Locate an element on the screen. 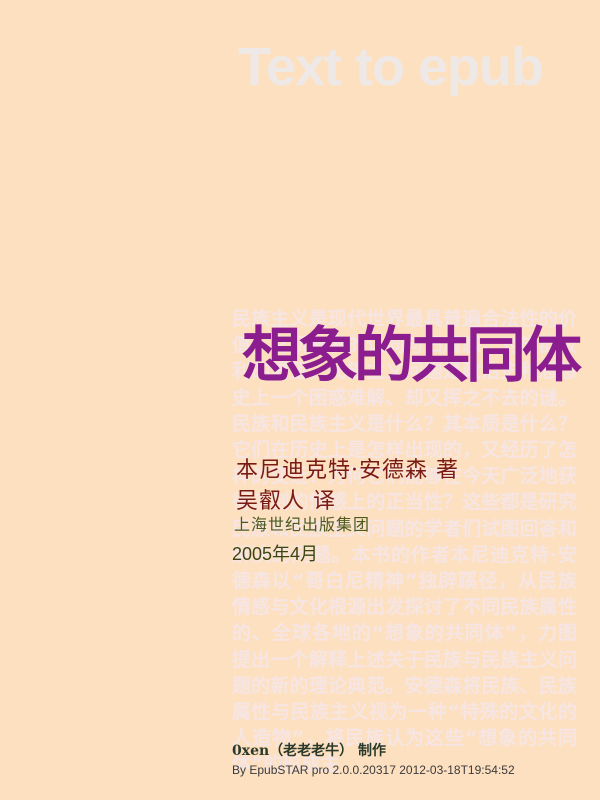  book-title: 想象的共同体 is located at coordinates (412, 356).